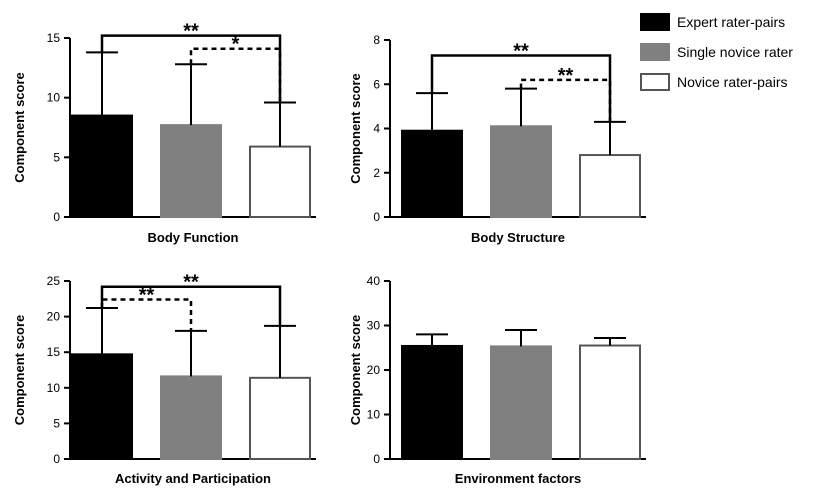  What do you see at coordinates (376, 84) in the screenshot?
I see `y-tick-label: 6` at bounding box center [376, 84].